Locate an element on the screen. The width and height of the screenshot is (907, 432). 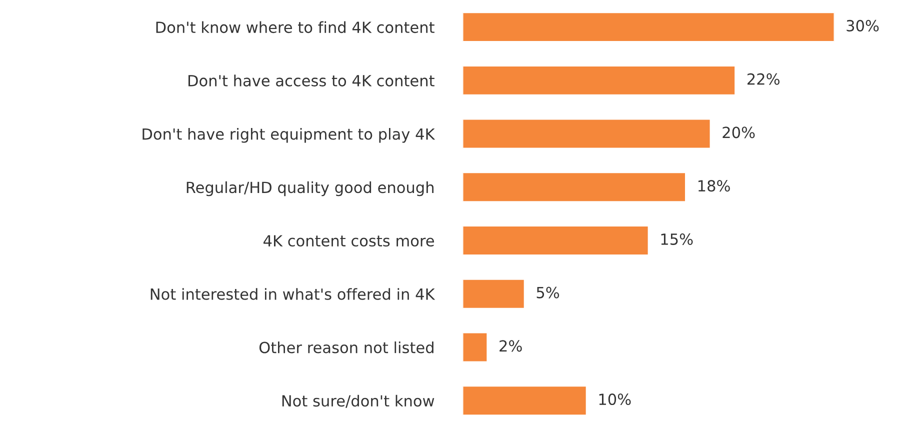
data-label: 22% is located at coordinates (764, 79).